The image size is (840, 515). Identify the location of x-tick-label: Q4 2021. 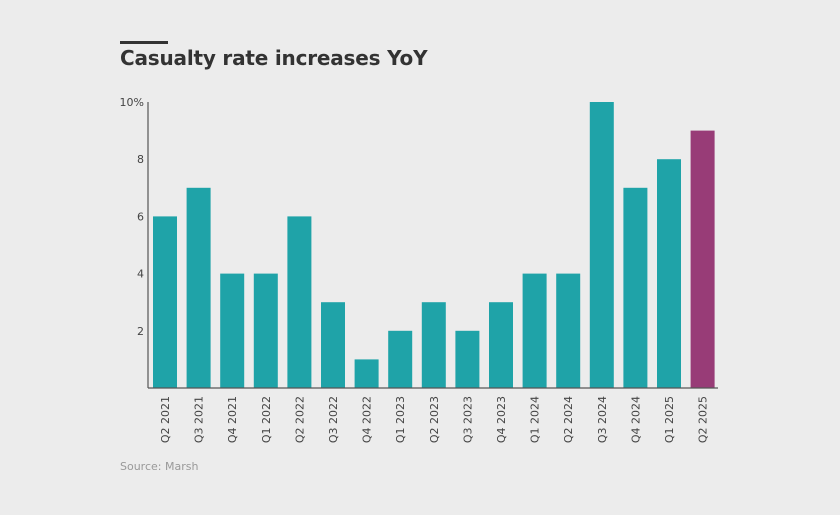
(232, 419).